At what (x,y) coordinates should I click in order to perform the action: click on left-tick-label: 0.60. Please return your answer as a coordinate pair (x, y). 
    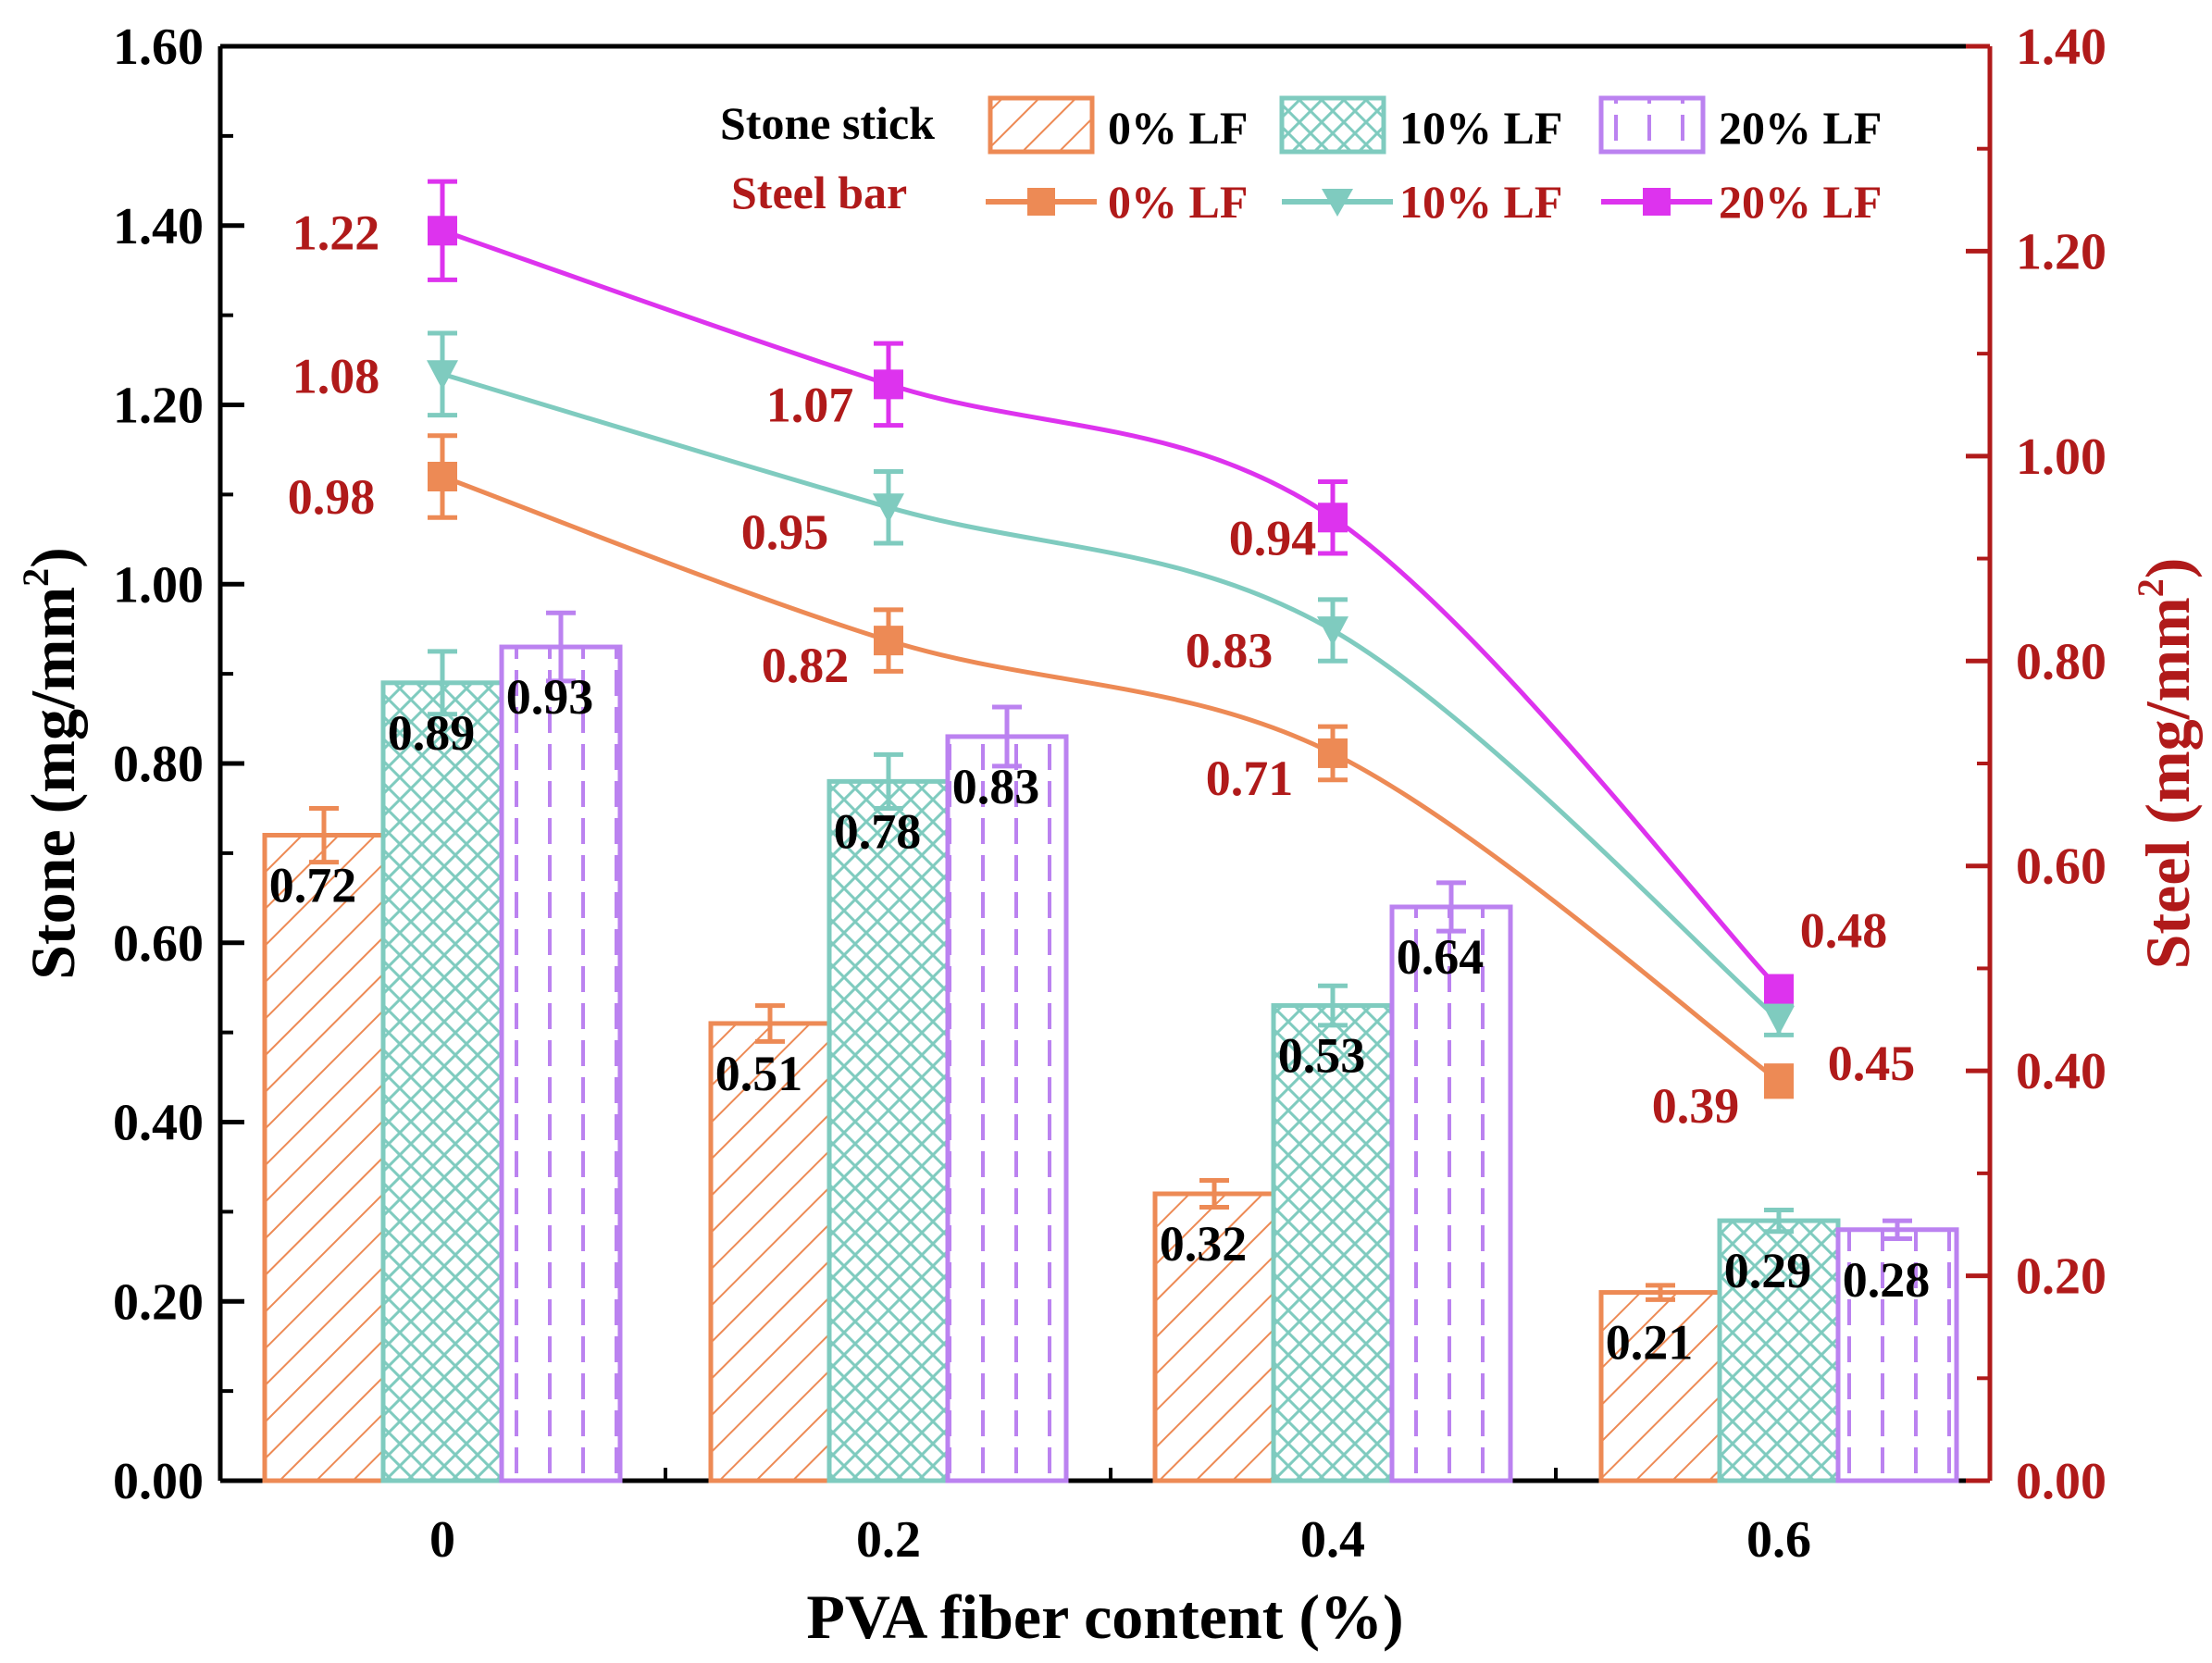
    Looking at the image, I should click on (158, 944).